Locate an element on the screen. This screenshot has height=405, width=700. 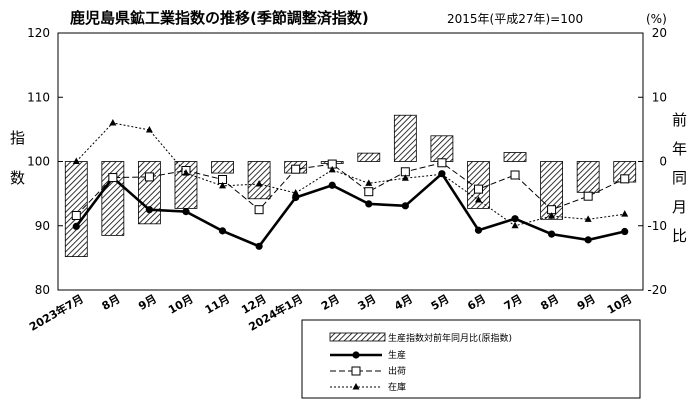
base-note: 2015年(平成27年)=100 is located at coordinates (515, 19).